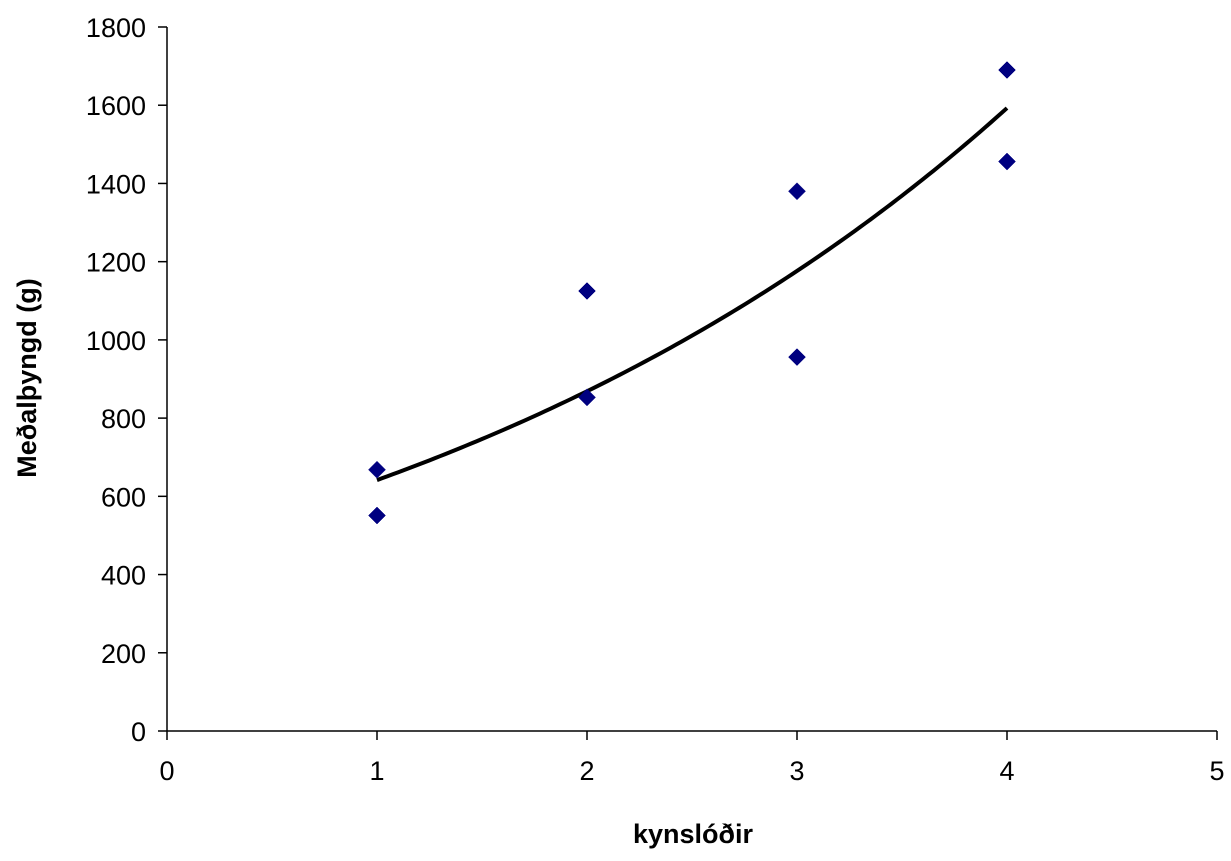  What do you see at coordinates (116, 184) in the screenshot?
I see `y-tick-label: 1400` at bounding box center [116, 184].